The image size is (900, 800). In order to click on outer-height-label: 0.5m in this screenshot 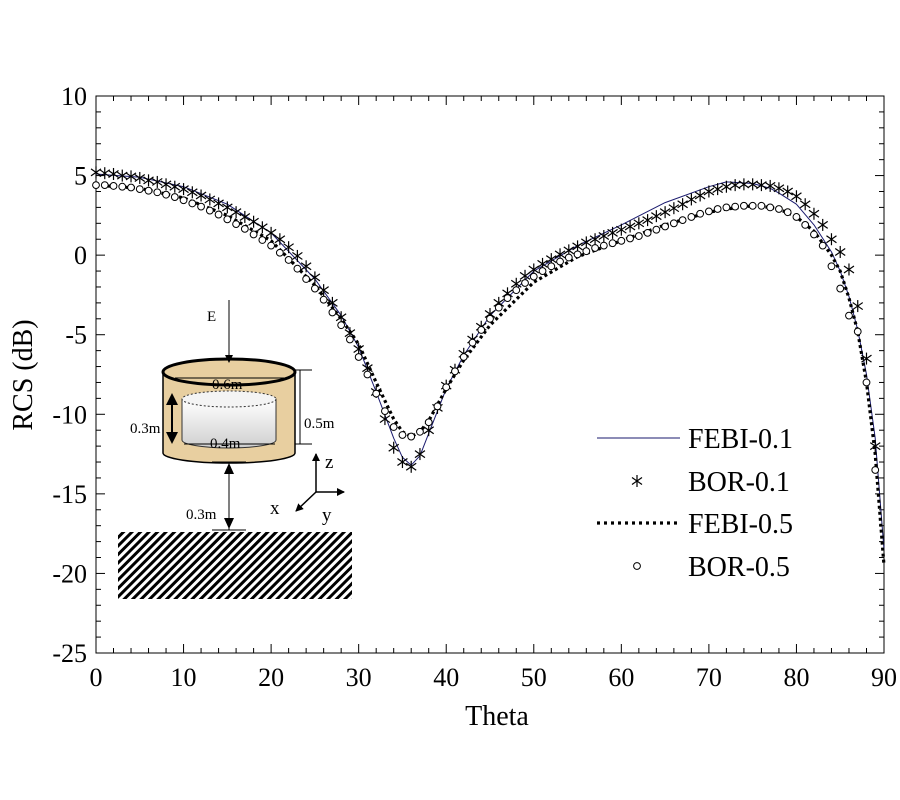, I will do `click(319, 424)`.